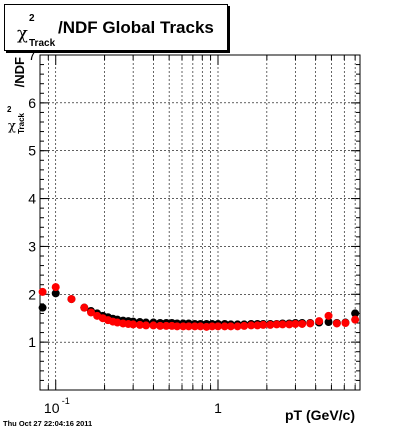  I want to click on y-tick-label: 6, so click(32, 103).